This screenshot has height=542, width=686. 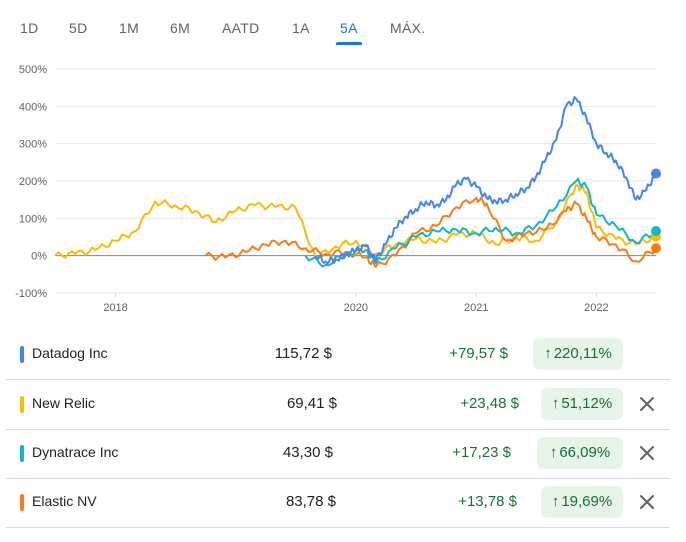 I want to click on price-change: +79,57 $, so click(x=478, y=353).